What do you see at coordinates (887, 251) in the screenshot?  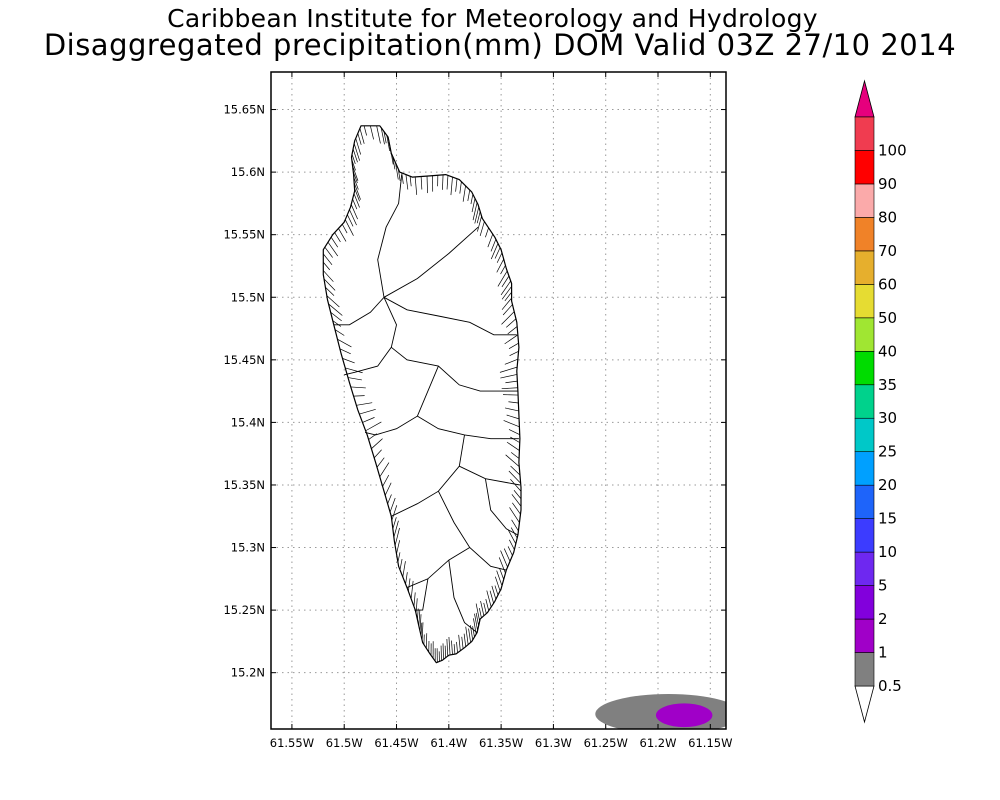 I see `legend-label-70: 70` at bounding box center [887, 251].